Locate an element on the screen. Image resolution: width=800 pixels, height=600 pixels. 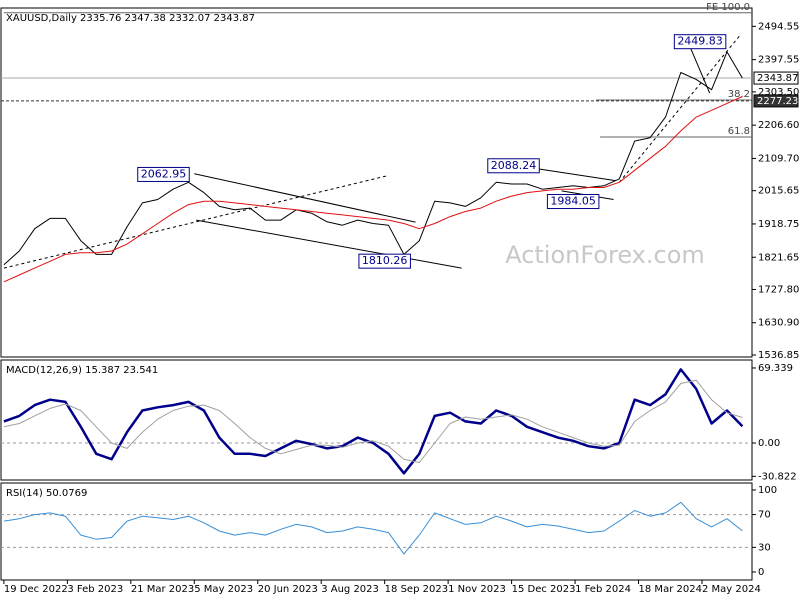
price-tag-label: 2277.23 is located at coordinates (777, 101).